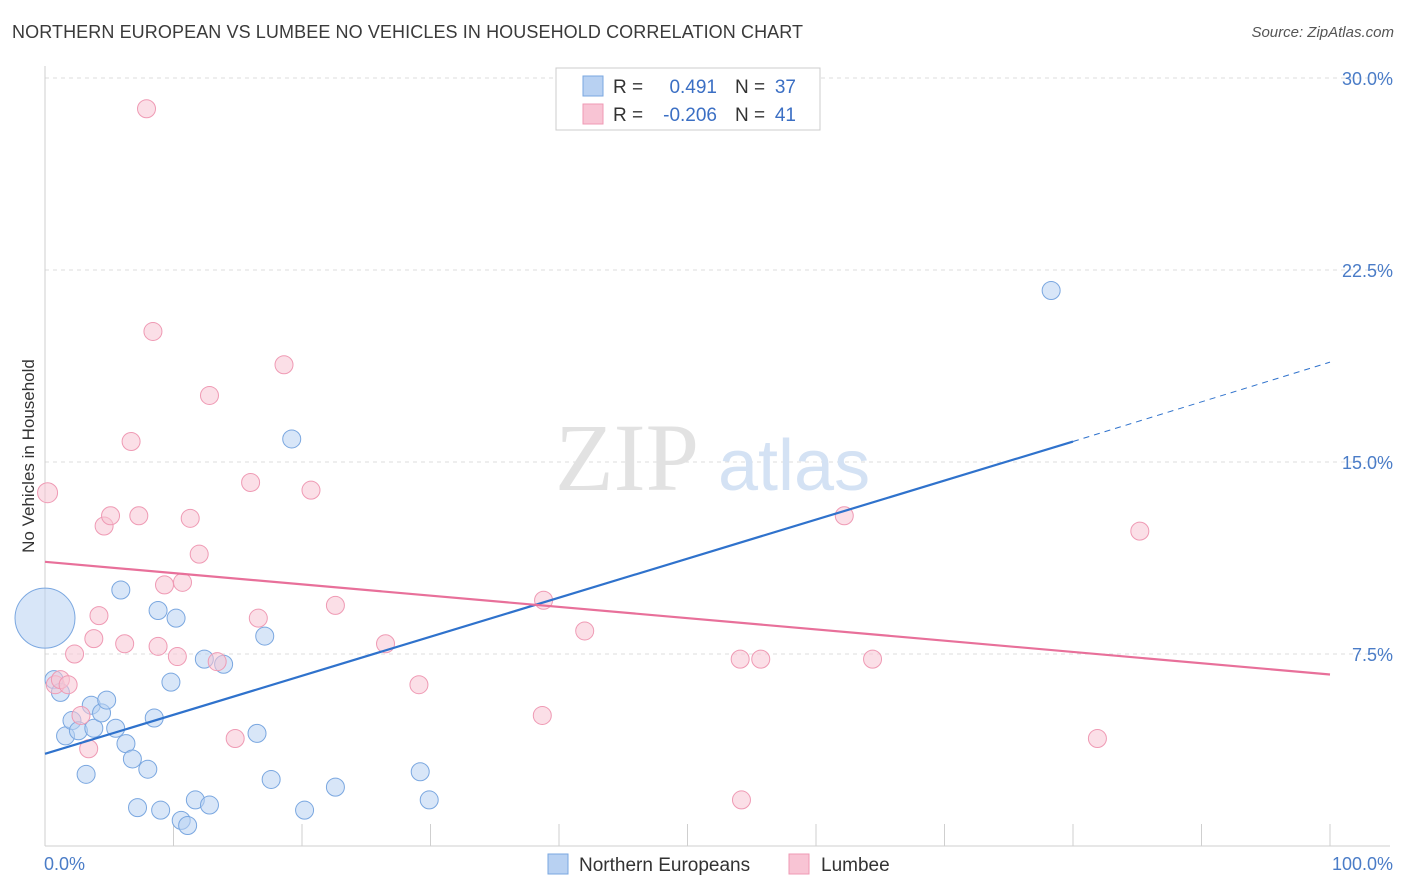 This screenshot has width=1406, height=892. I want to click on legend-swatch-pink, so click(593, 114).